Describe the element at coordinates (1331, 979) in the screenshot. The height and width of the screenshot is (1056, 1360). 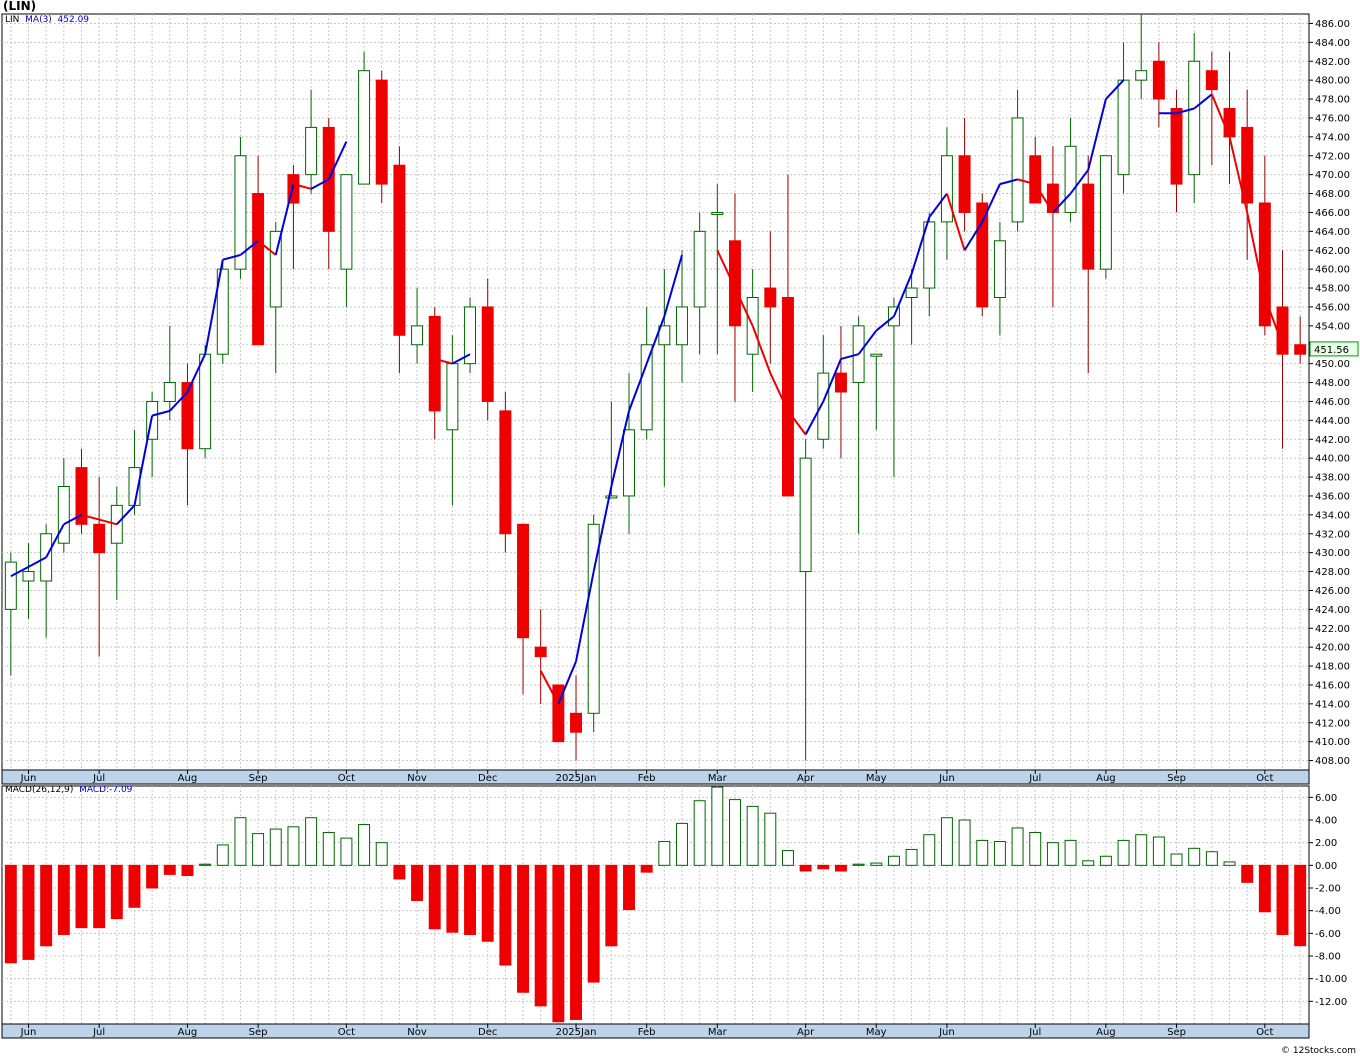
I see `macd-tick-label: -10.00` at that location.